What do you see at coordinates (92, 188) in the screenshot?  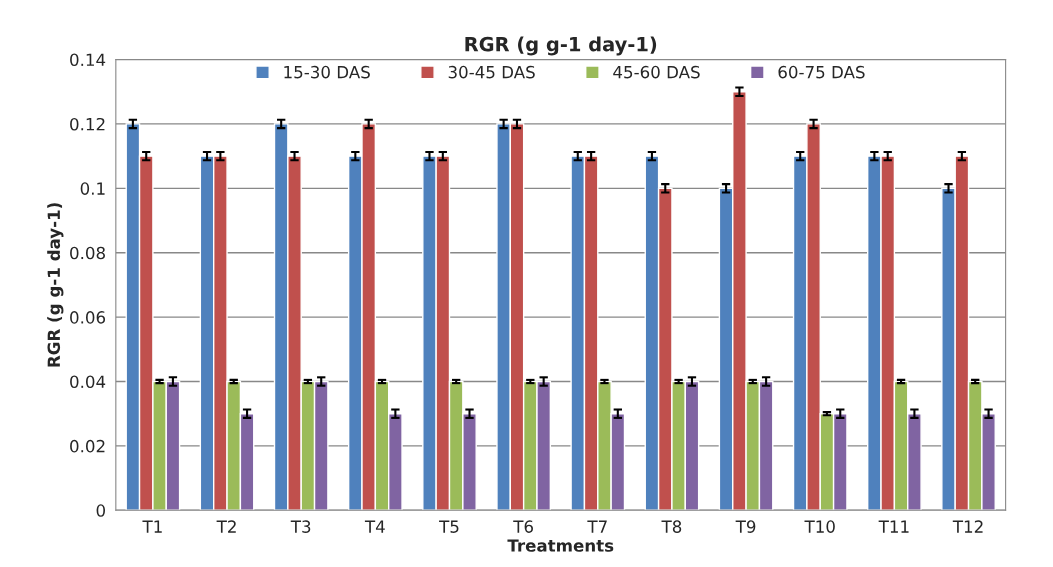 I see `y-tick-label: 0.1` at bounding box center [92, 188].